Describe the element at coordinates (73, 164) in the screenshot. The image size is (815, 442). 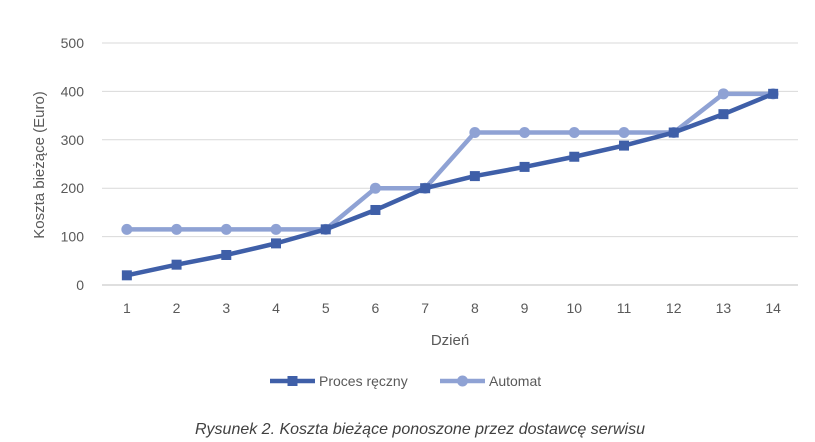
I see `y-axis-ticks: 0 100 200 300 400 500` at that location.